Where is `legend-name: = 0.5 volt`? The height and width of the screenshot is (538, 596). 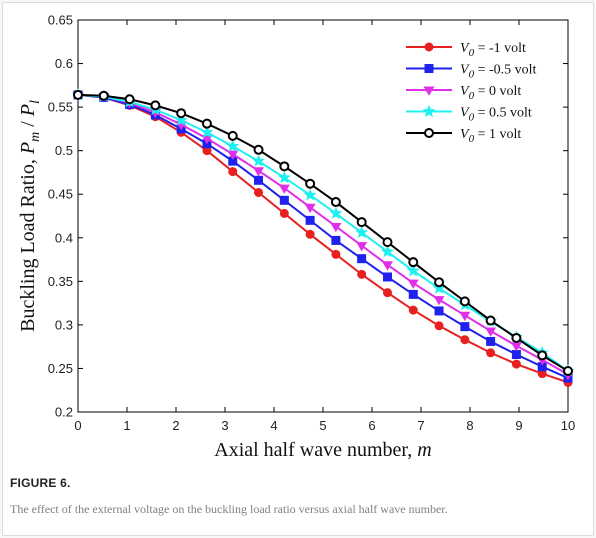 legend-name: = 0.5 volt is located at coordinates (503, 113).